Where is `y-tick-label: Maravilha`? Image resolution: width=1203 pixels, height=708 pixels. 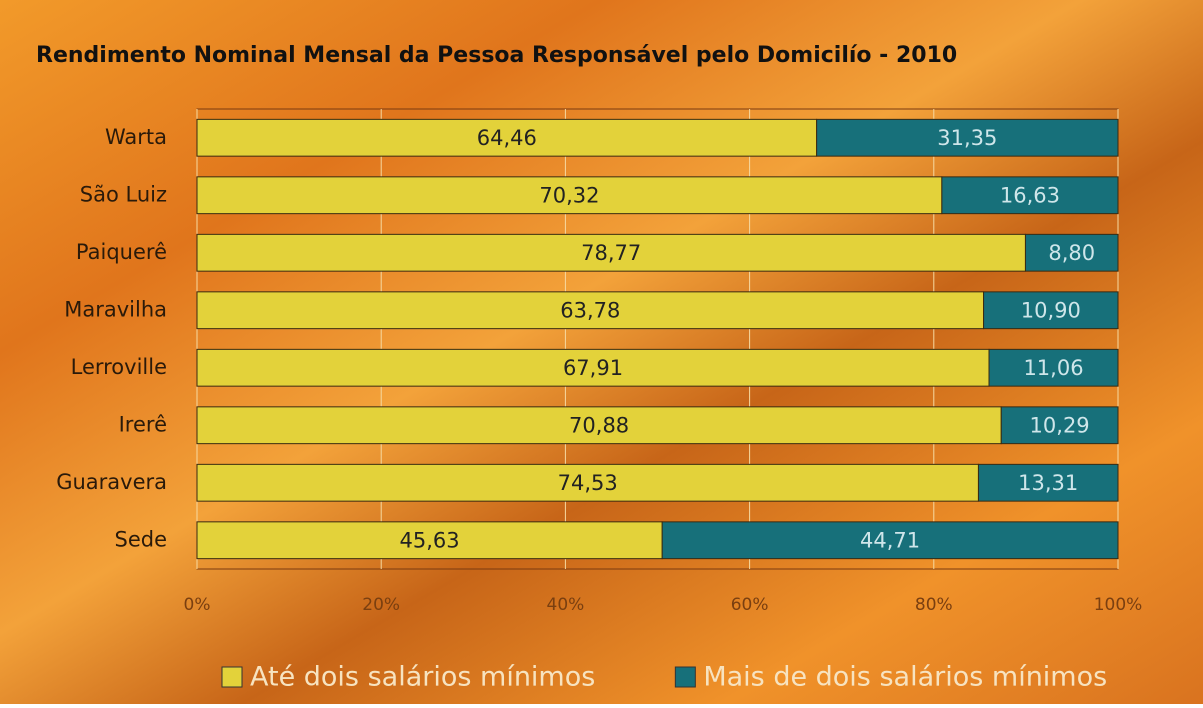
y-tick-label: Maravilha is located at coordinates (115, 309).